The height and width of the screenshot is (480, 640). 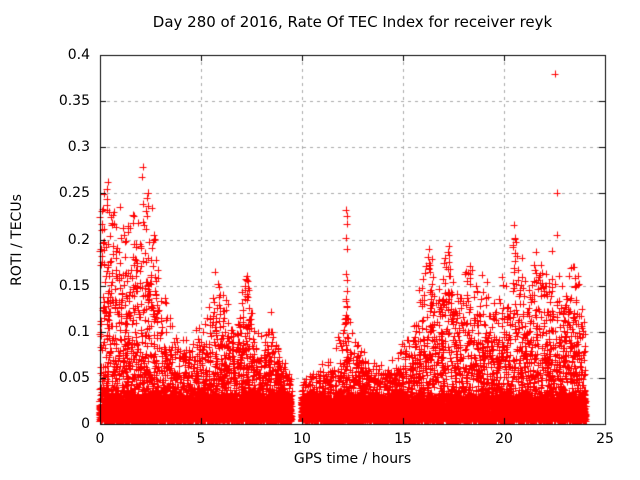 I want to click on x-tick-label: 10, so click(x=302, y=439).